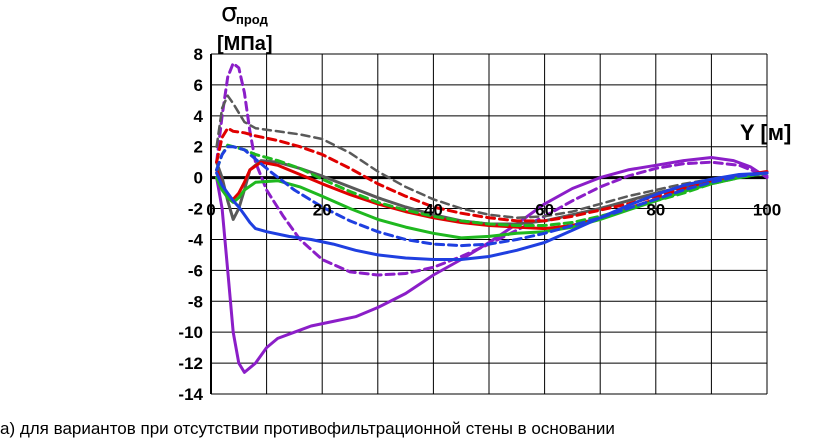  What do you see at coordinates (244, 44) in the screenshot?
I see `y-axis-label-unit: [МПа]` at bounding box center [244, 44].